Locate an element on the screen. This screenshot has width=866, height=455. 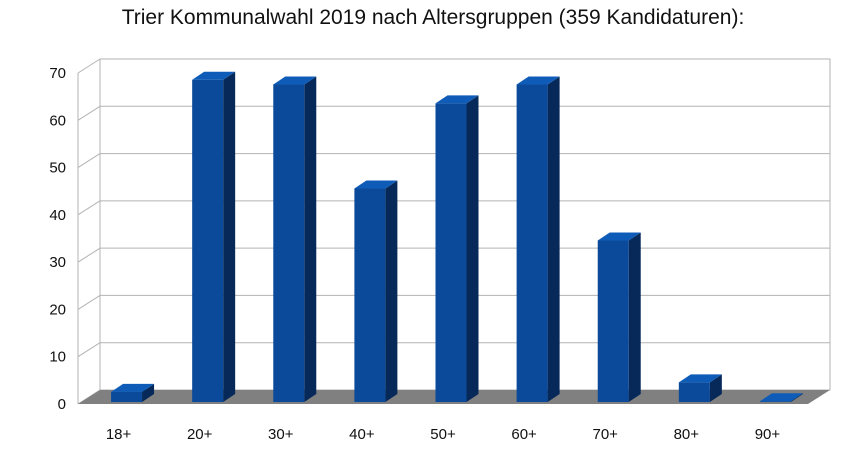
bar-80-plus is located at coordinates (700, 388).